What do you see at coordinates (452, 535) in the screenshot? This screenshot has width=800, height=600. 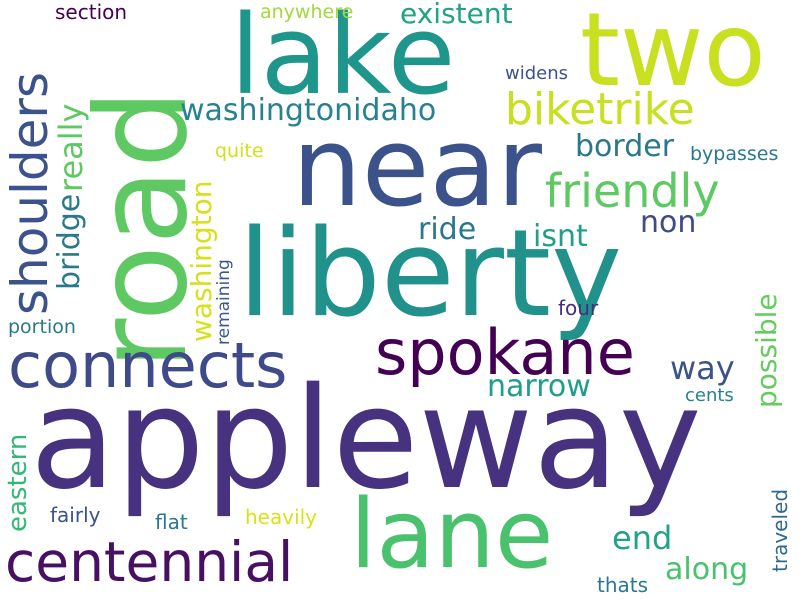 I see `word-lane: lane` at bounding box center [452, 535].